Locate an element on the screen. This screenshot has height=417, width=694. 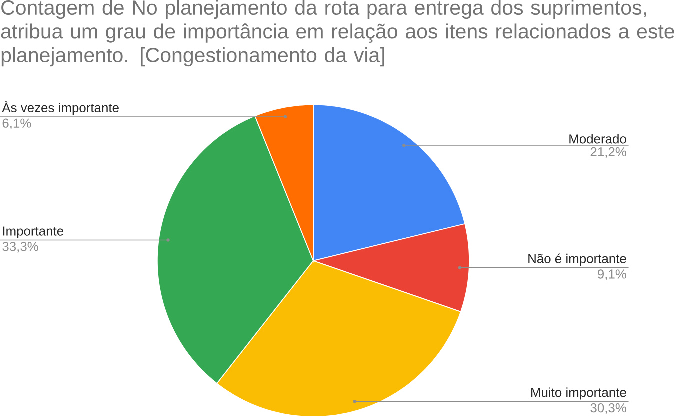
data-label: 6,1% is located at coordinates (17, 124).